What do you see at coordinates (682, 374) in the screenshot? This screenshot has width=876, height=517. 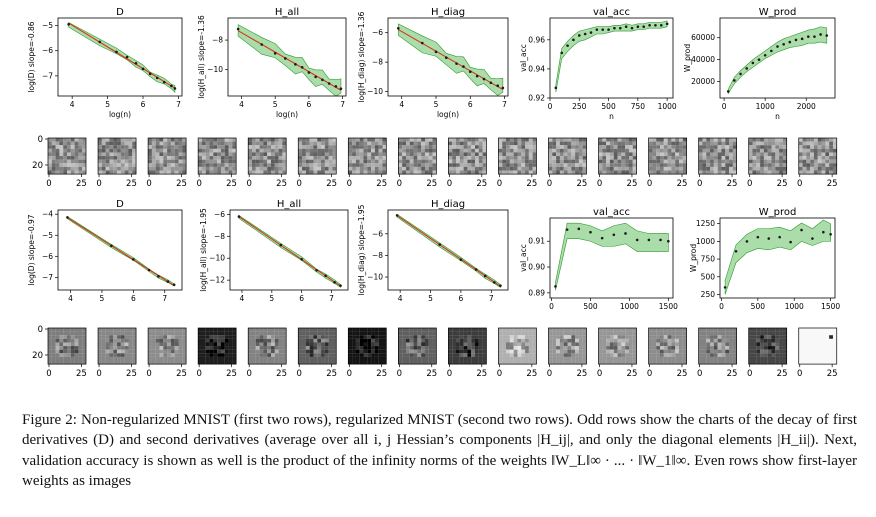 I see `x-tick-label: 25` at bounding box center [682, 374].